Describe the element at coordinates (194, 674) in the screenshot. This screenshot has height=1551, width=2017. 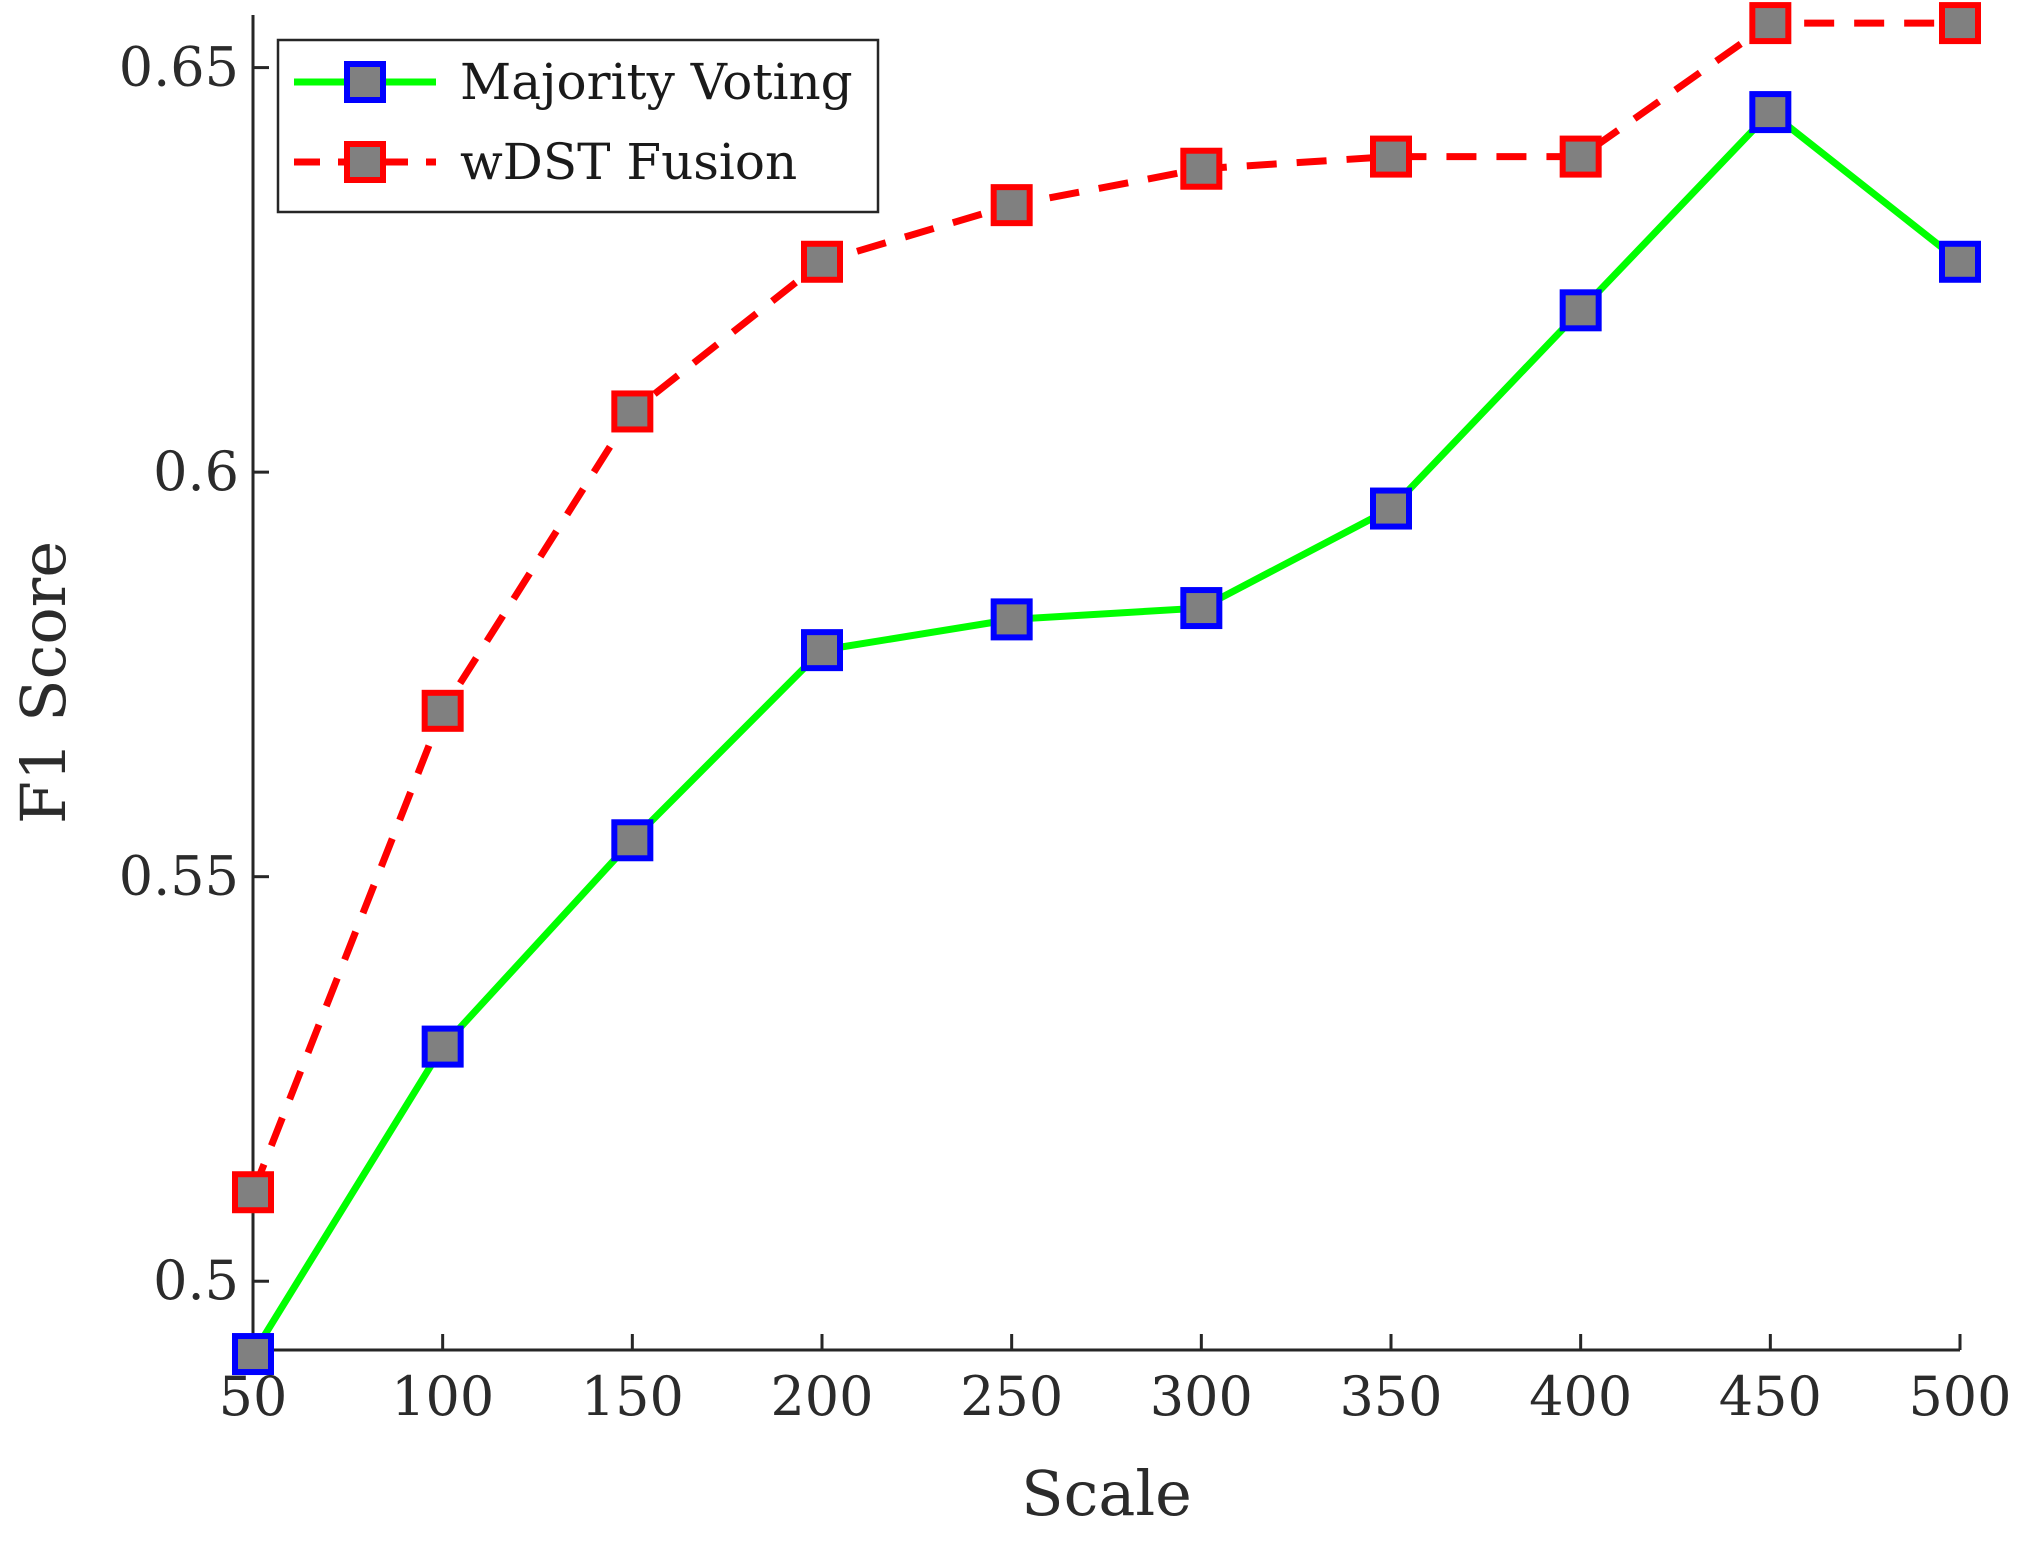
I see `y-axis-ticks: 0.5 0.55 0.6 0.65` at that location.